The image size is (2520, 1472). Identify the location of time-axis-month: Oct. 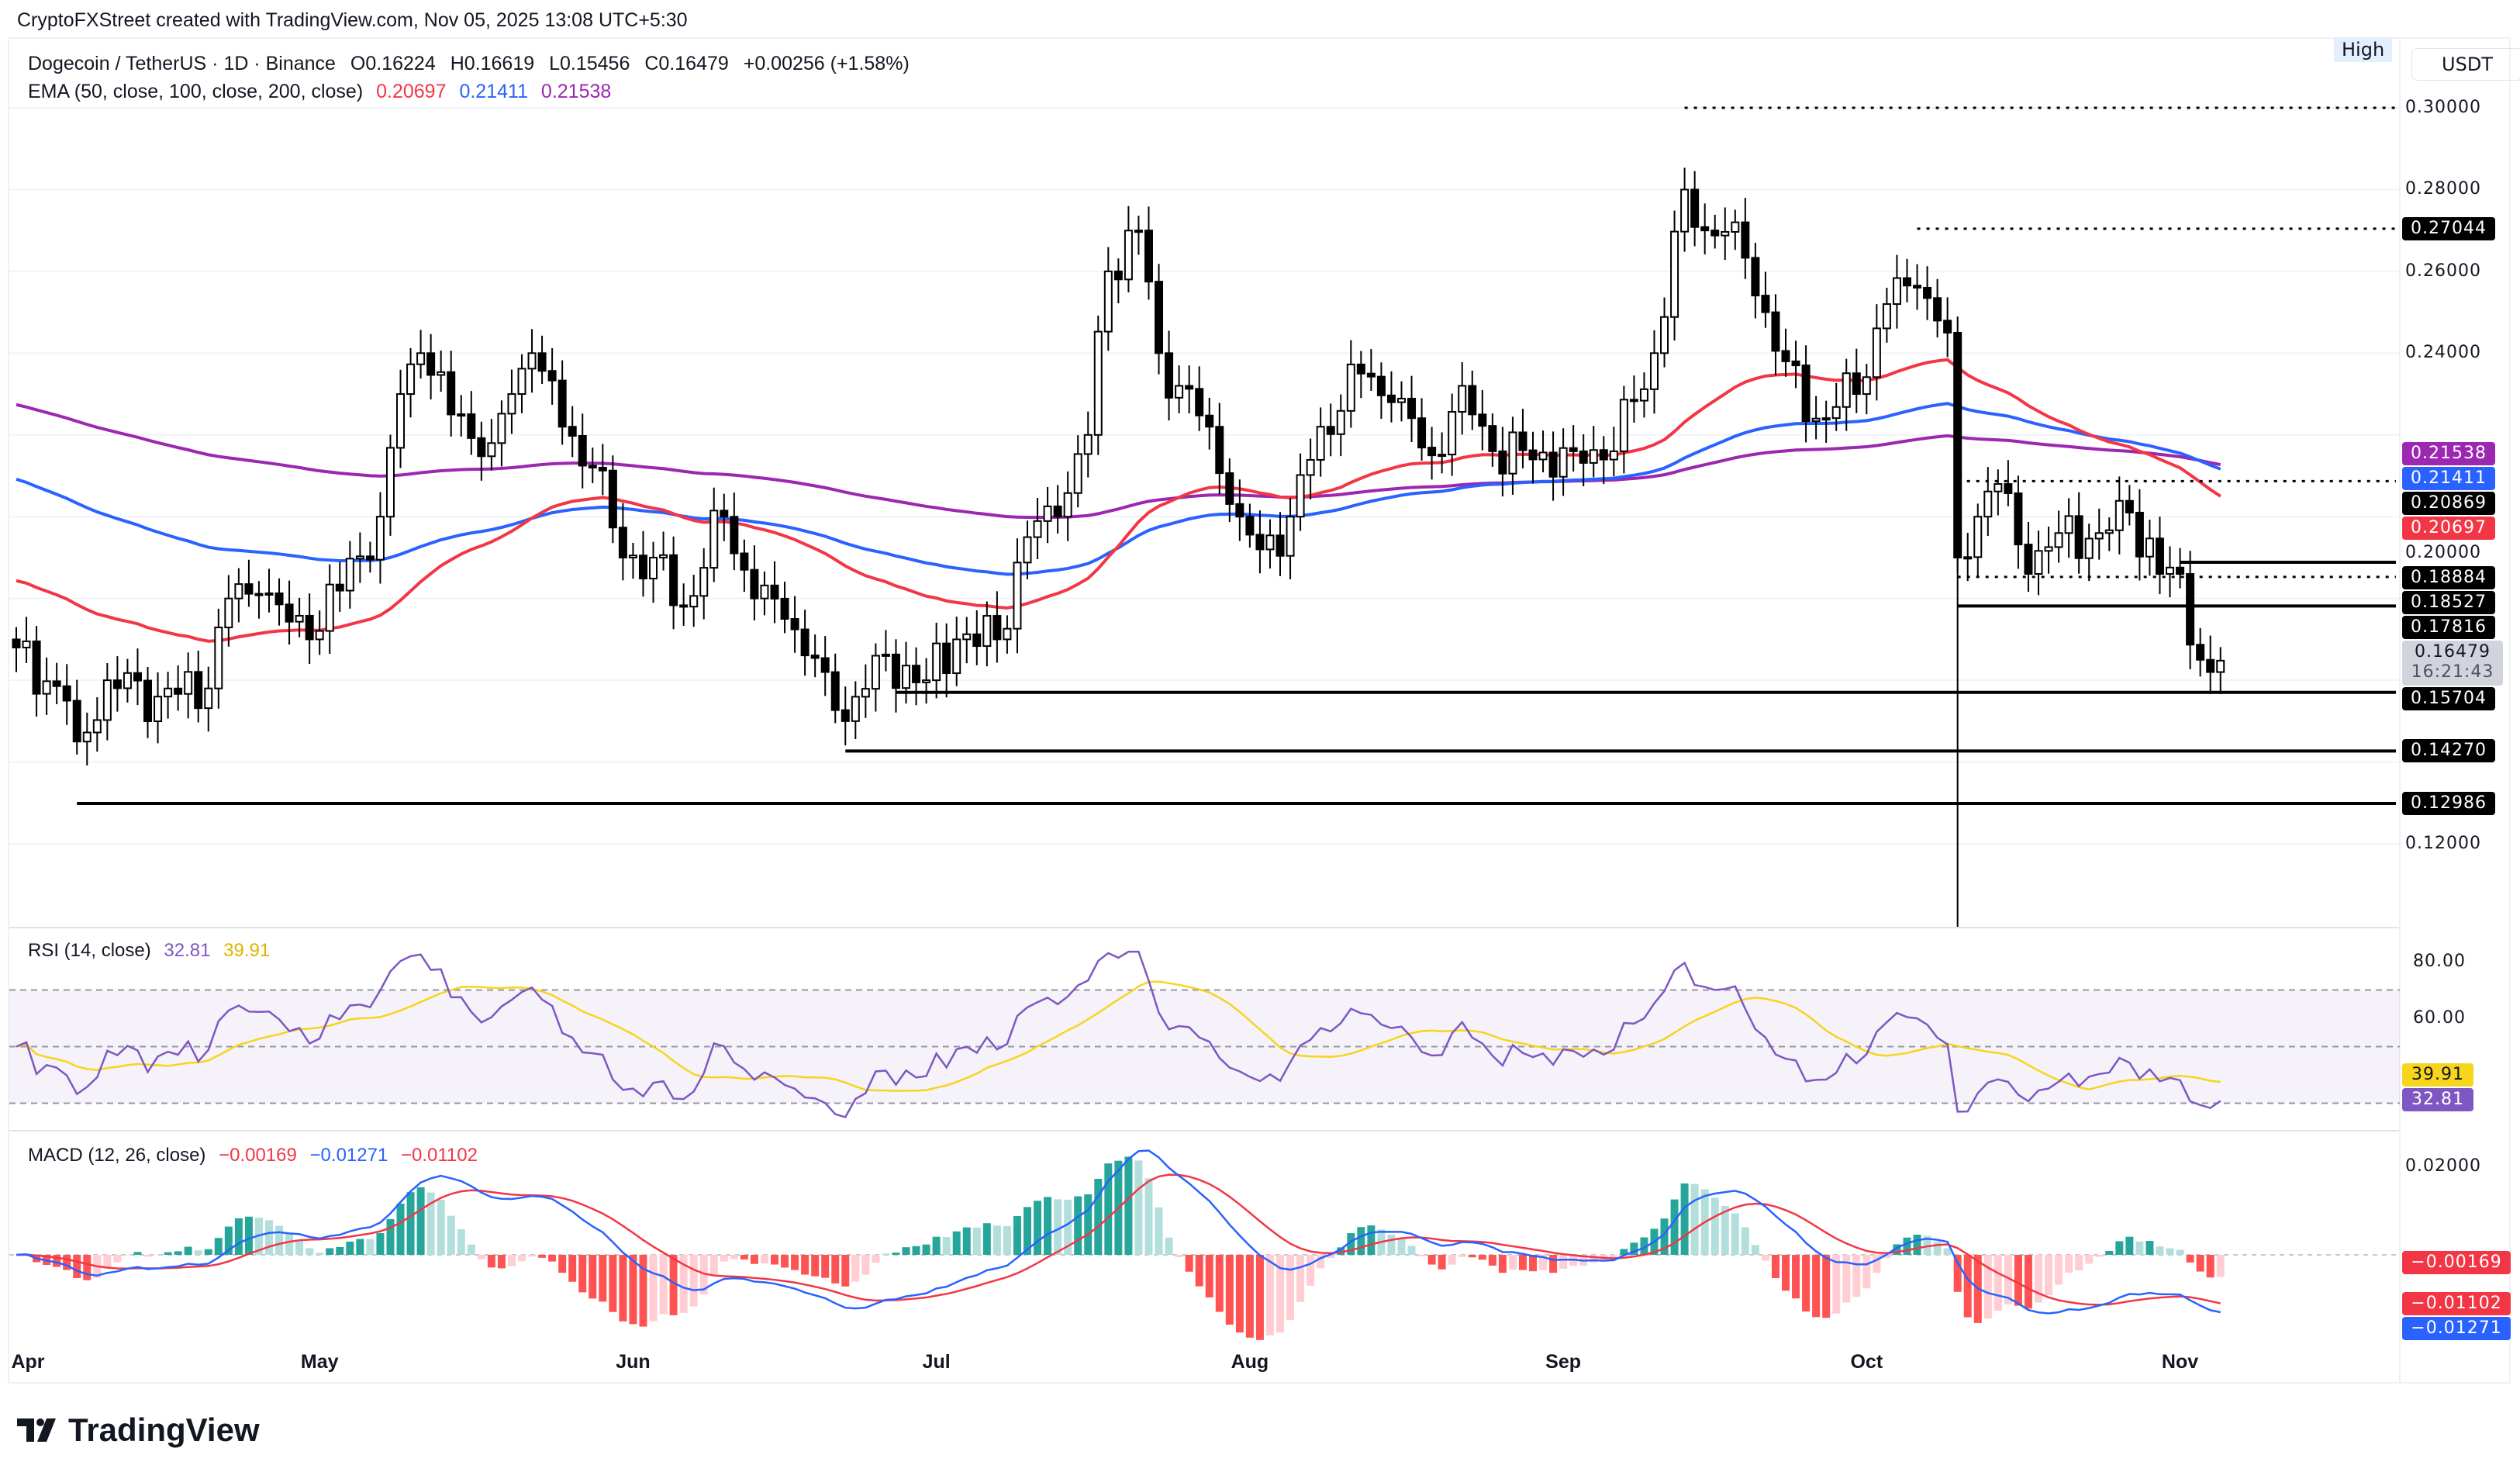
(1866, 1362).